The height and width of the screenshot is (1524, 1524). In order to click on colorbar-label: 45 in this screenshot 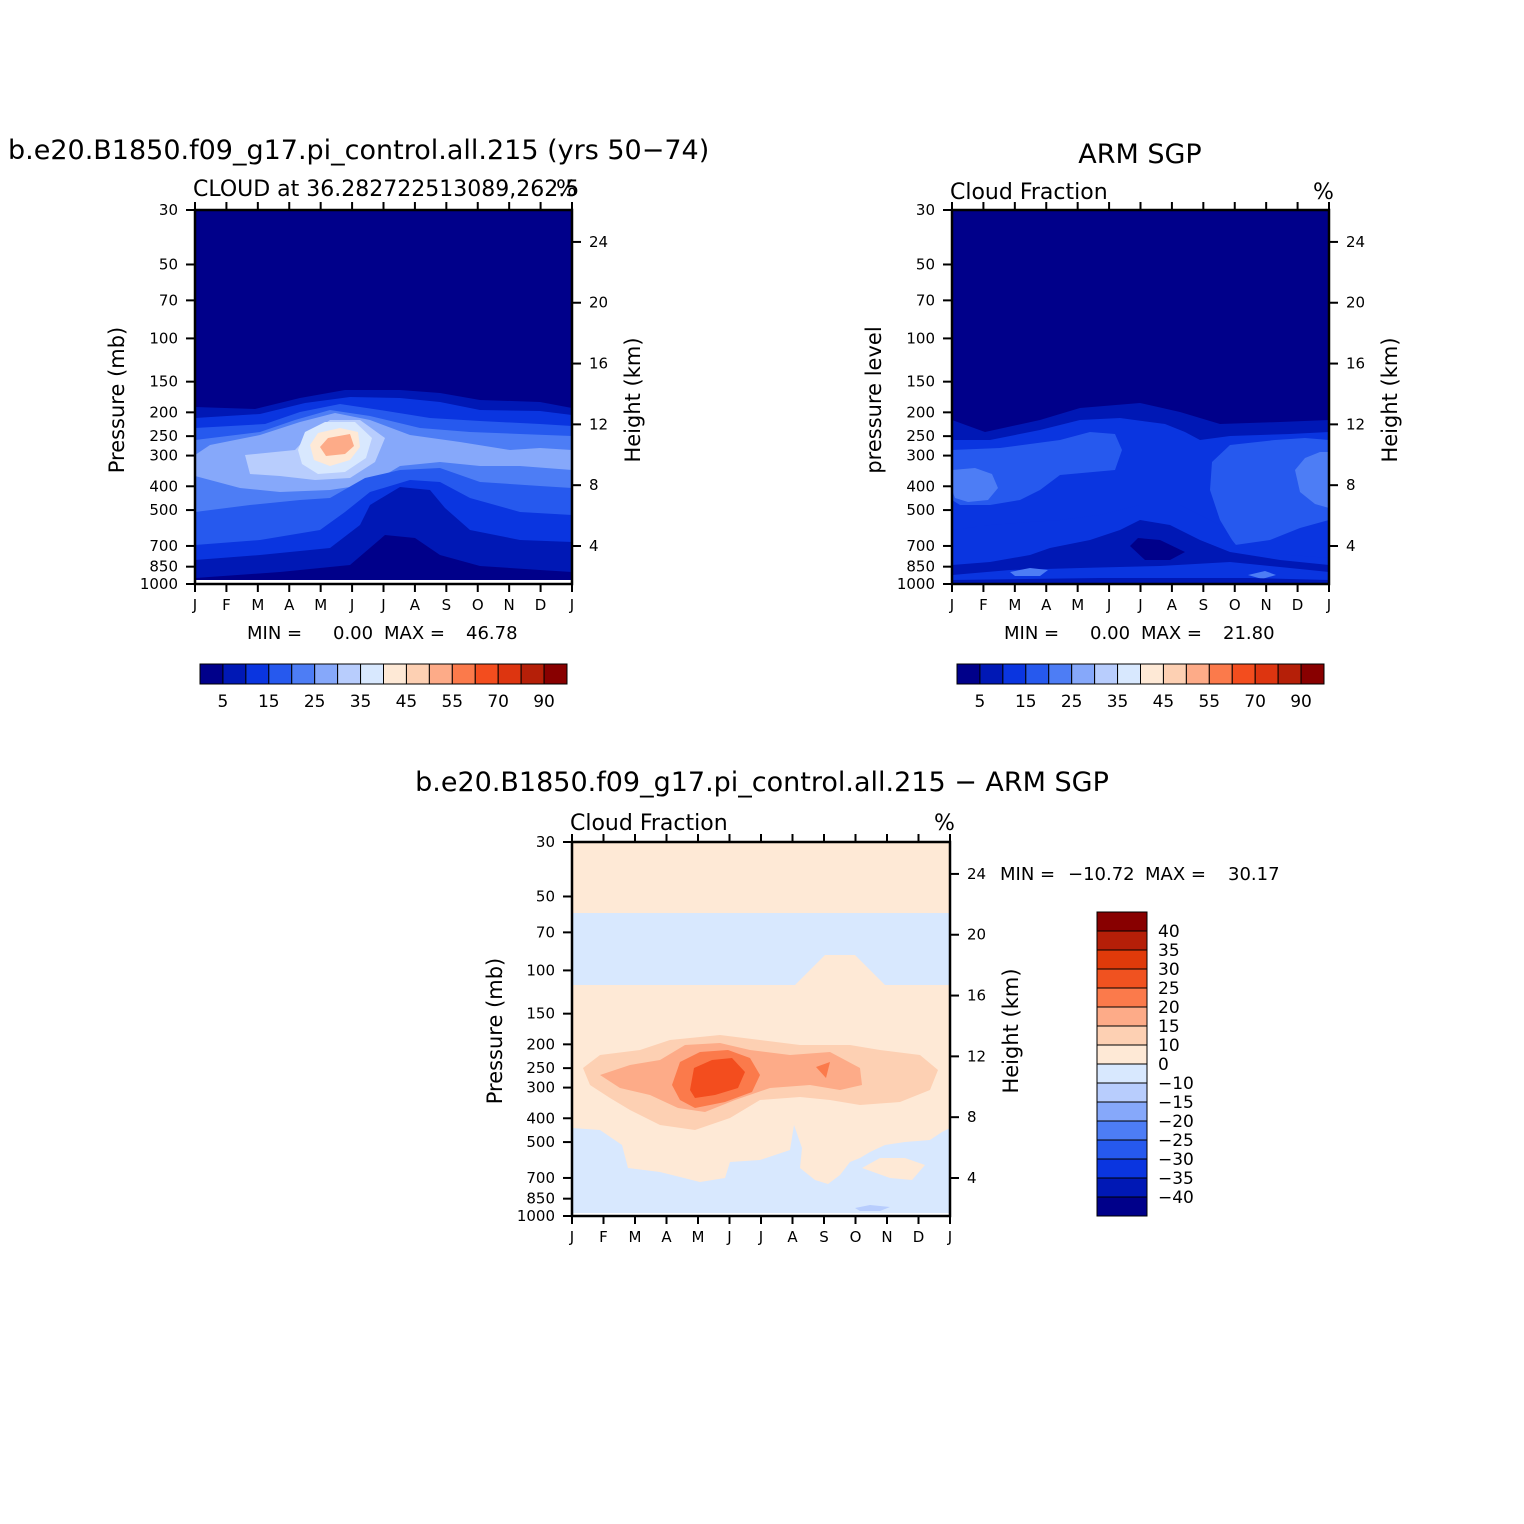, I will do `click(407, 702)`.